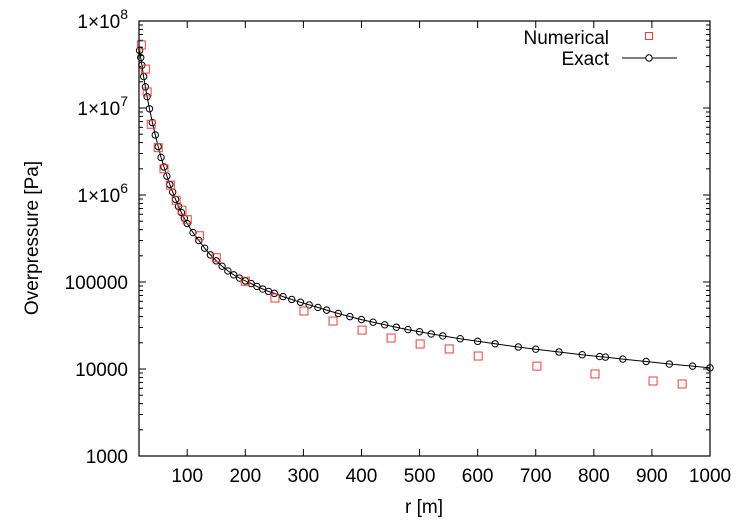  Describe the element at coordinates (362, 476) in the screenshot. I see `x-tick-label: 400` at that location.